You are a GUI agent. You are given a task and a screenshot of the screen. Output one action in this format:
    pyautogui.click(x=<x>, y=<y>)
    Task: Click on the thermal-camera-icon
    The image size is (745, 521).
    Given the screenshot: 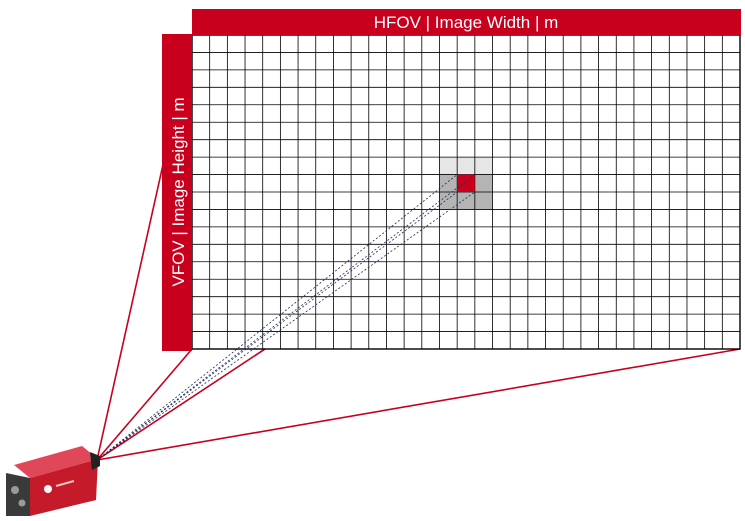 What is the action you would take?
    pyautogui.click(x=53, y=481)
    